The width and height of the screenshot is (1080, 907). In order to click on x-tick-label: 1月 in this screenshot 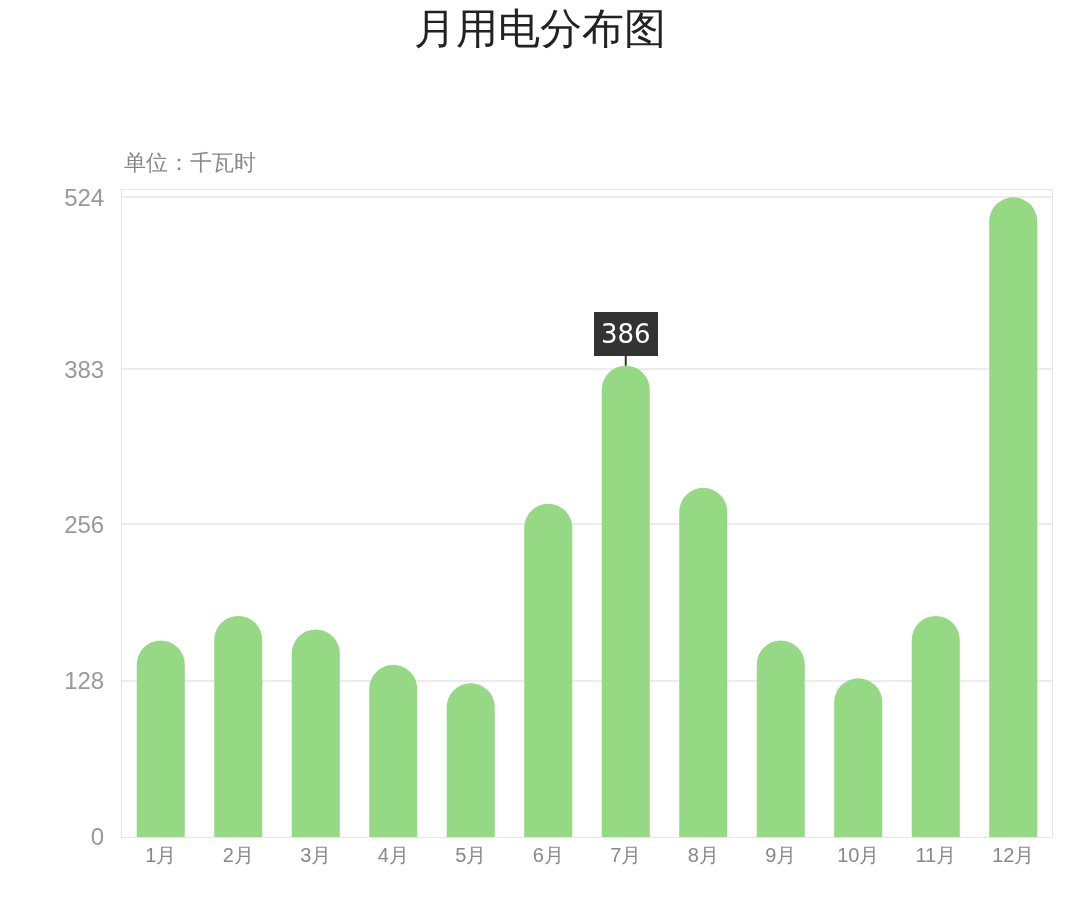, I will do `click(161, 855)`.